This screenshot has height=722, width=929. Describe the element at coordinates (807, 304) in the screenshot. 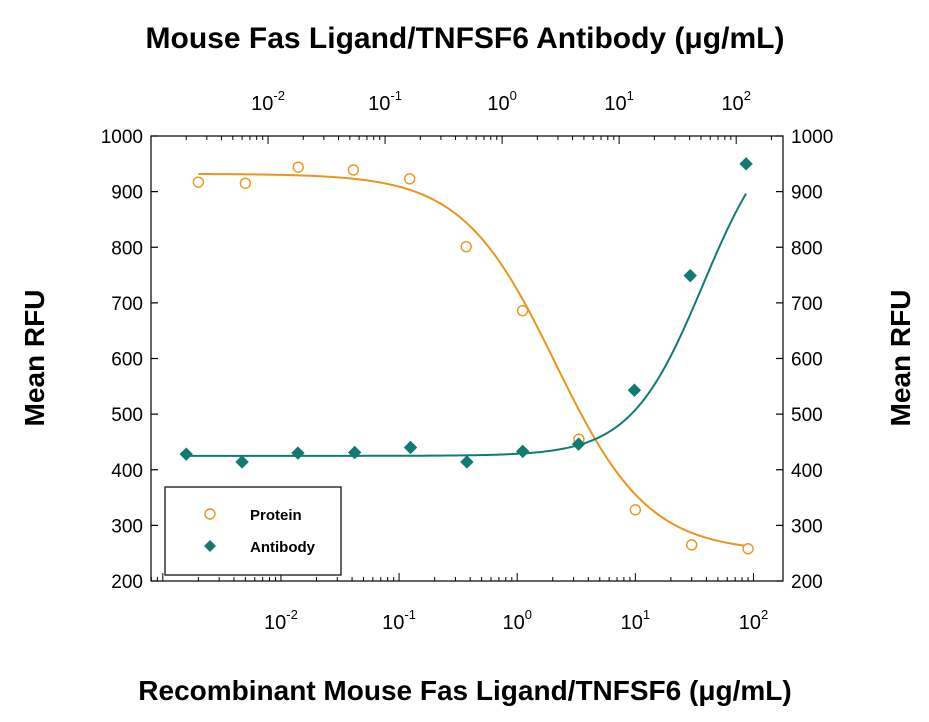

I see `y-tick-label-right: 700` at that location.